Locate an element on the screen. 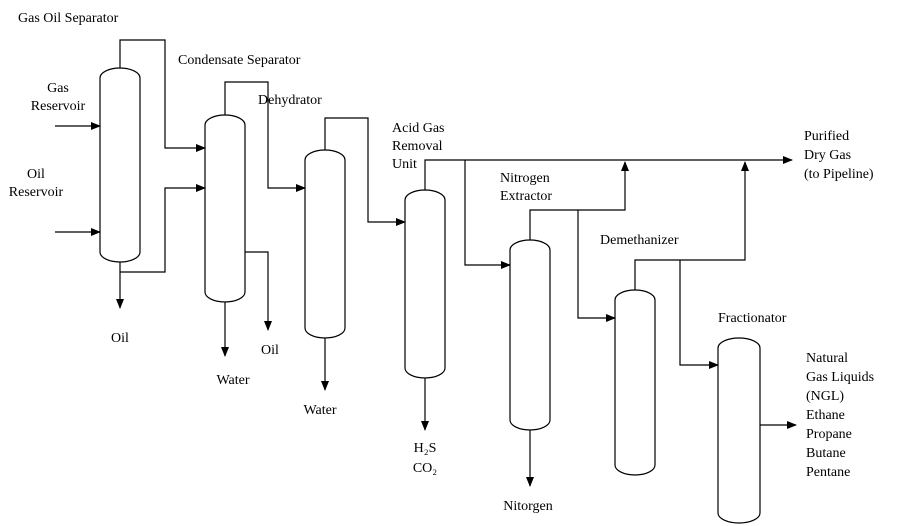 The width and height of the screenshot is (903, 526). label: Gas Liquids is located at coordinates (840, 377).